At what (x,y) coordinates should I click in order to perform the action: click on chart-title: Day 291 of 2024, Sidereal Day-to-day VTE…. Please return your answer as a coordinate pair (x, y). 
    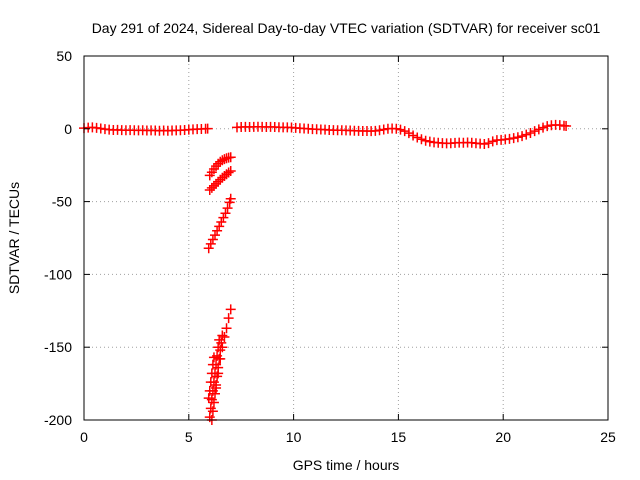
    Looking at the image, I should click on (346, 28).